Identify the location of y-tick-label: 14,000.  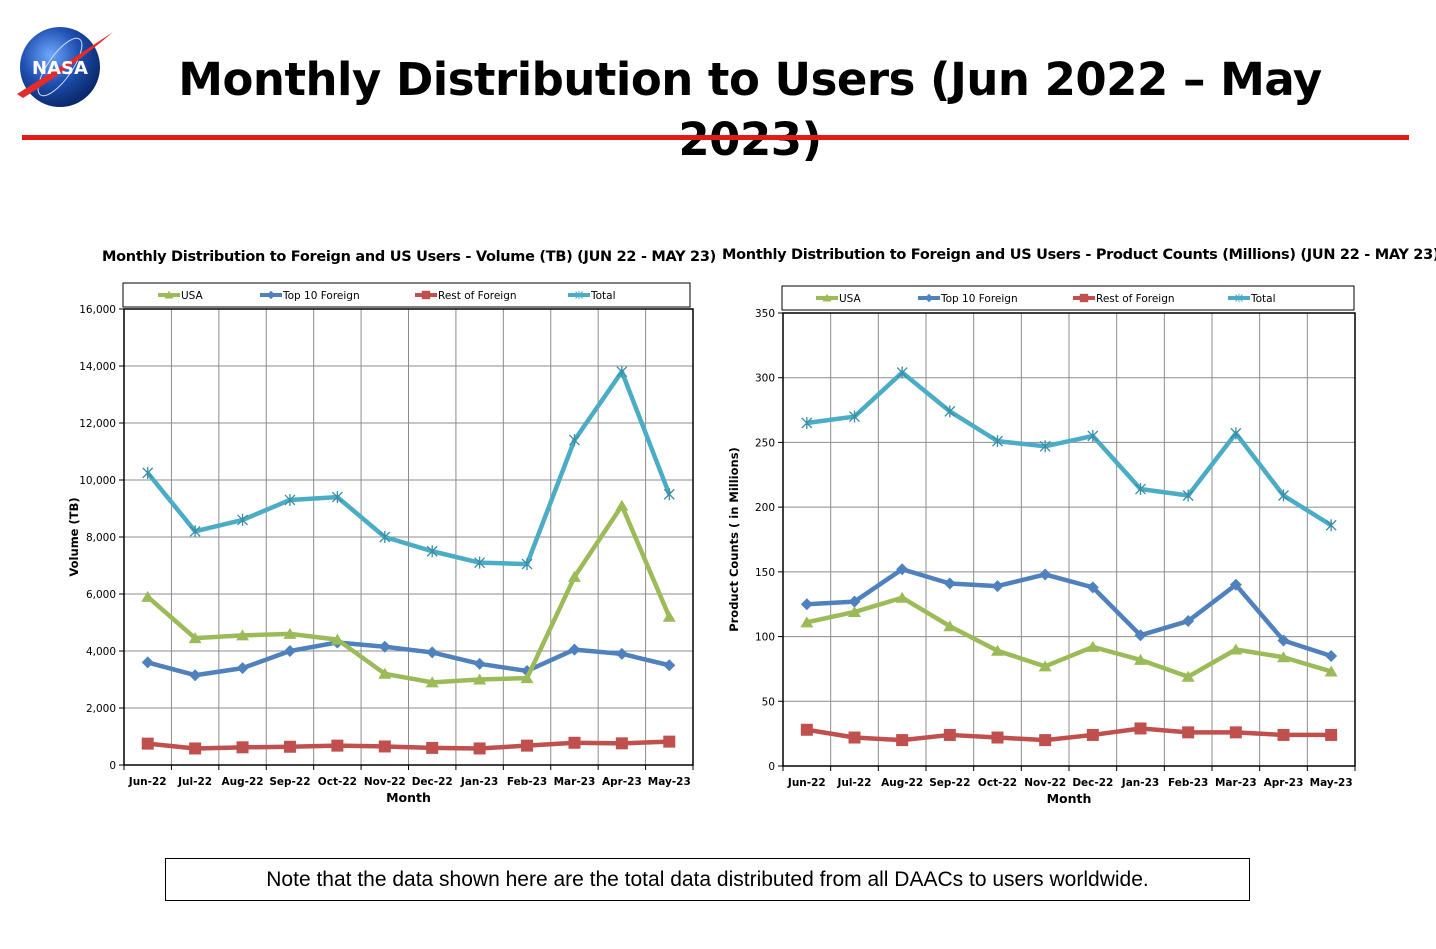
(97, 367).